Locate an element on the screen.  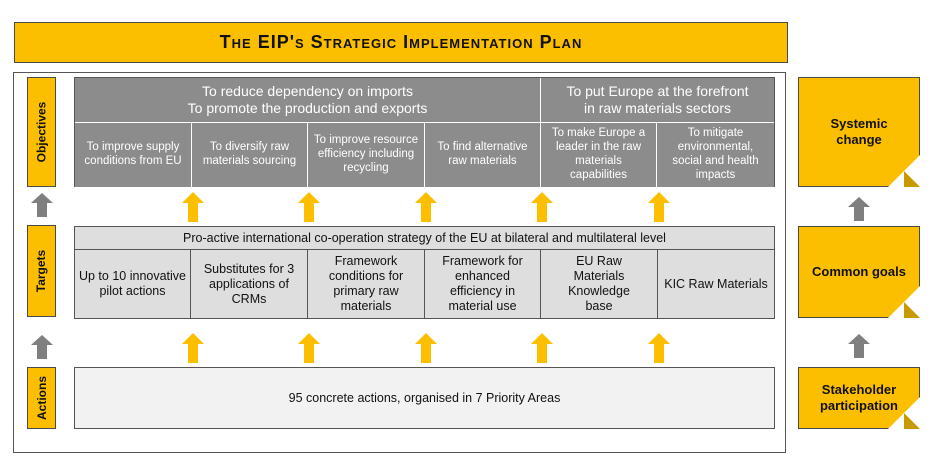
target-item: KIC Raw Materials is located at coordinates (716, 283).